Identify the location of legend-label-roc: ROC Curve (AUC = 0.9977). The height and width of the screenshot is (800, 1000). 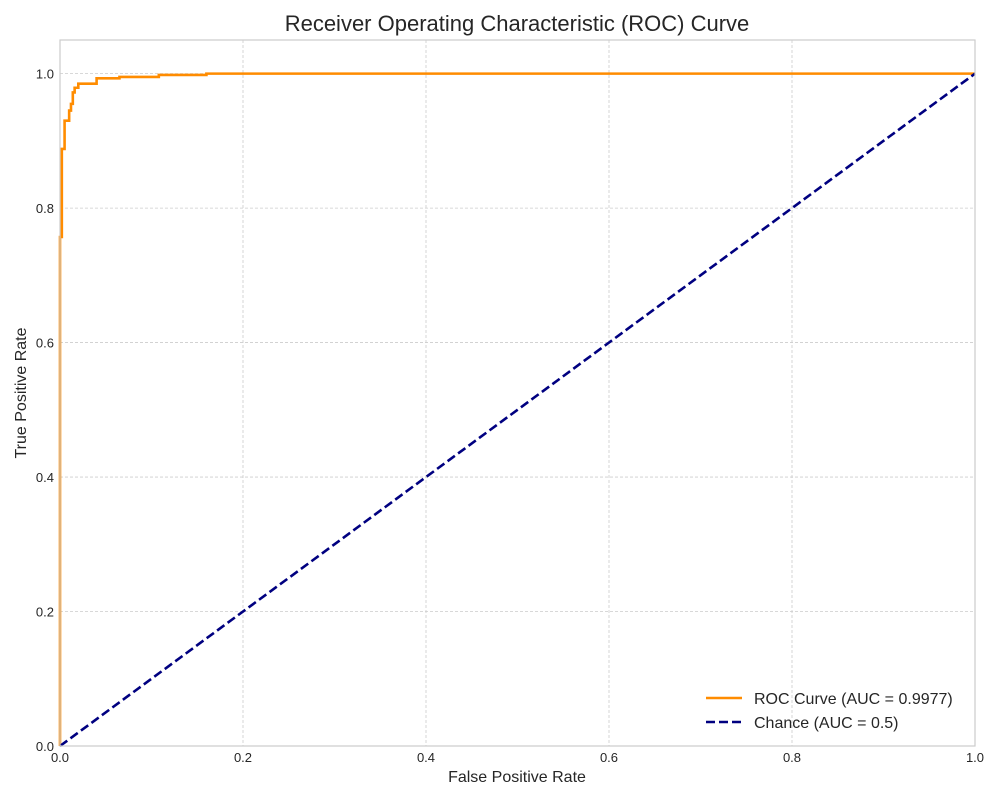
(853, 699).